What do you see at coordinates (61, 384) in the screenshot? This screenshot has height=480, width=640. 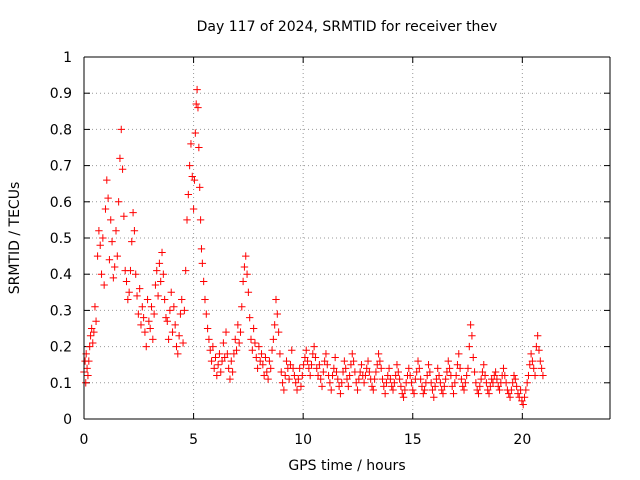 I see `y-tick-label: 0.1` at bounding box center [61, 384].